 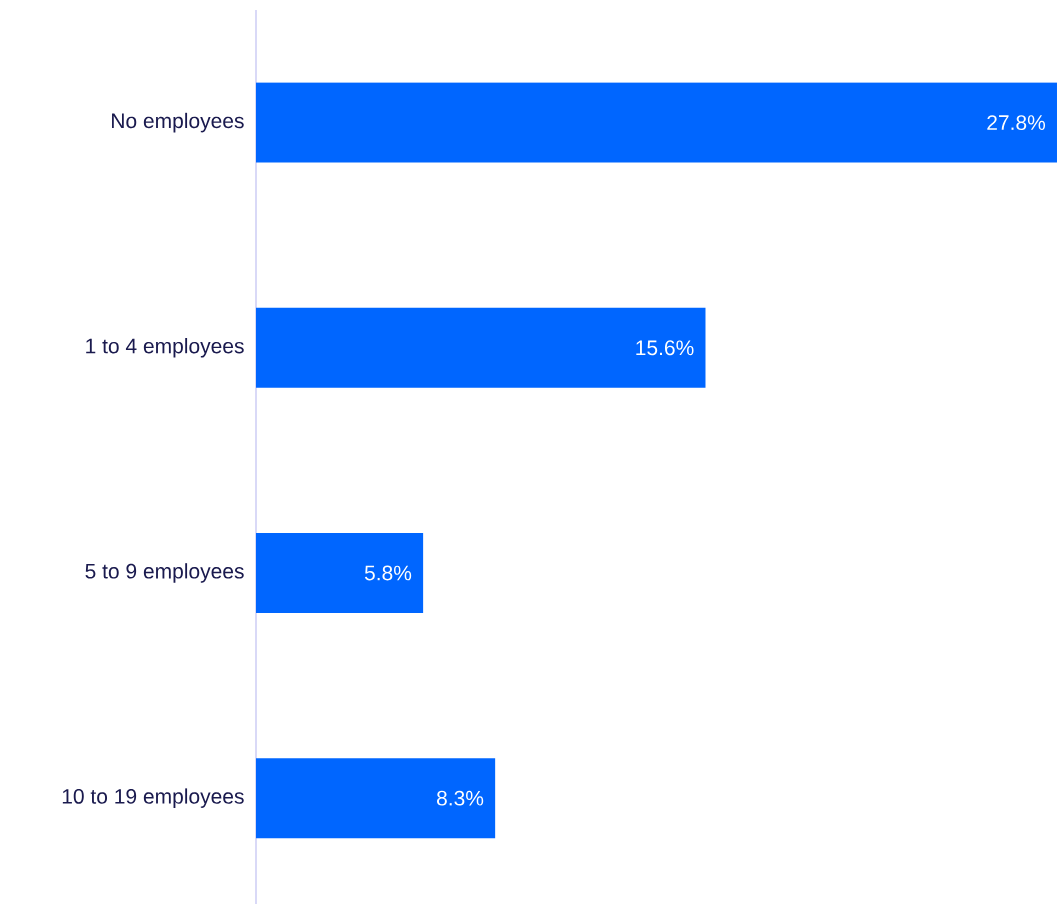 What do you see at coordinates (178, 122) in the screenshot?
I see `y-tick-label: No employees` at bounding box center [178, 122].